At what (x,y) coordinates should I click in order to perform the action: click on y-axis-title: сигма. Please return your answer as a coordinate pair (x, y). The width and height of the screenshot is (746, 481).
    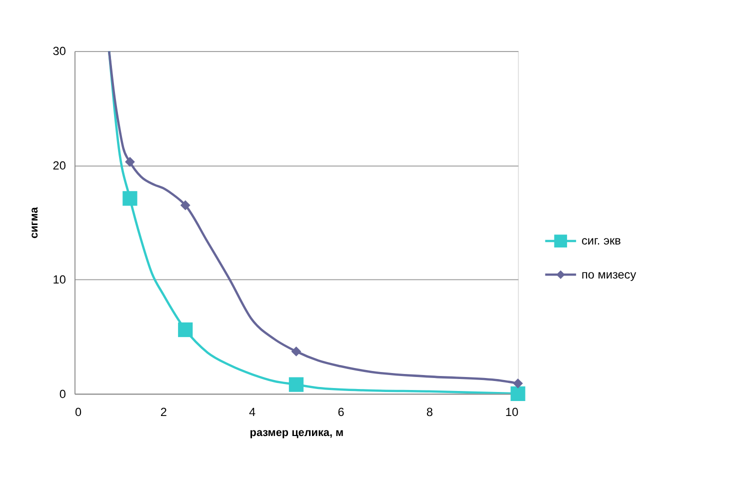
    Looking at the image, I should click on (34, 222).